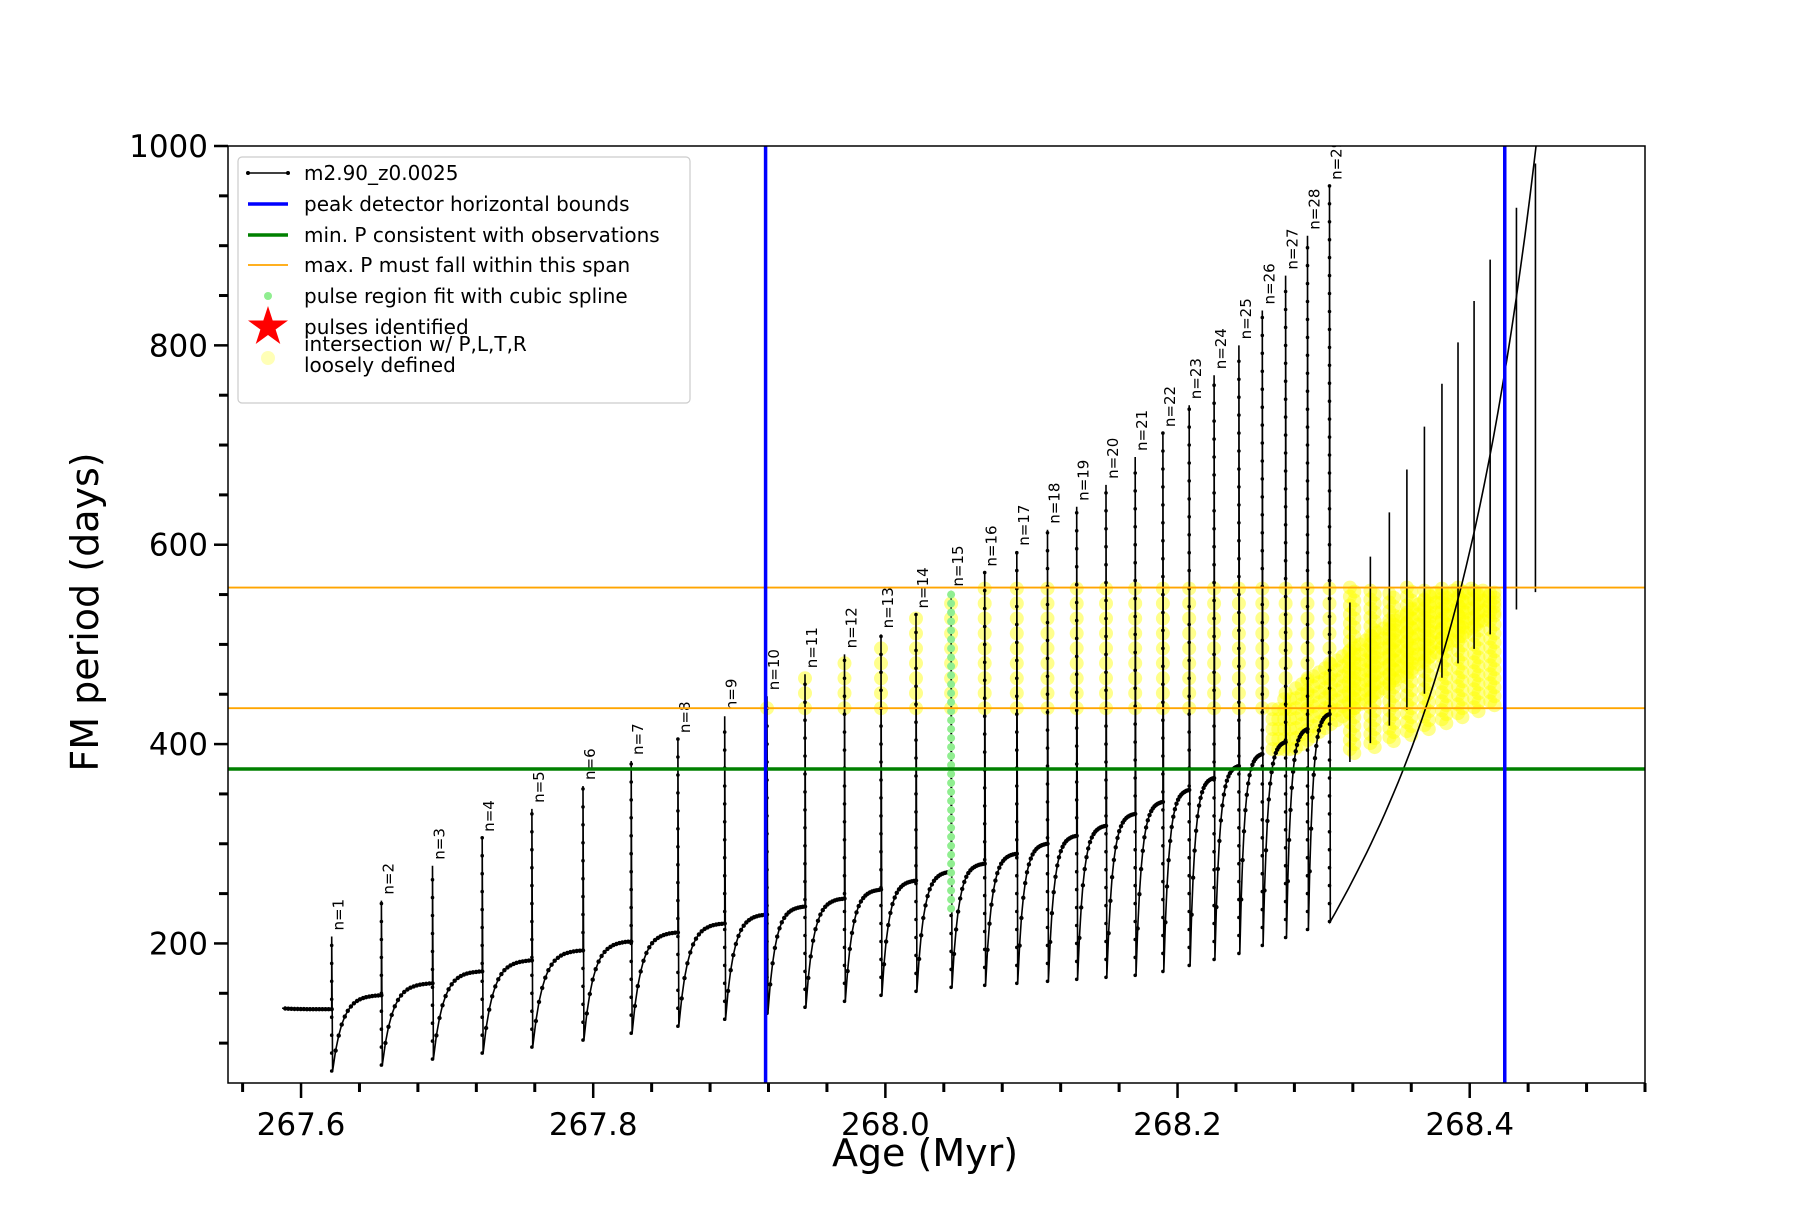 The height and width of the screenshot is (1205, 1800). Describe the element at coordinates (1084, 480) in the screenshot. I see `pulse-label: n=19` at that location.